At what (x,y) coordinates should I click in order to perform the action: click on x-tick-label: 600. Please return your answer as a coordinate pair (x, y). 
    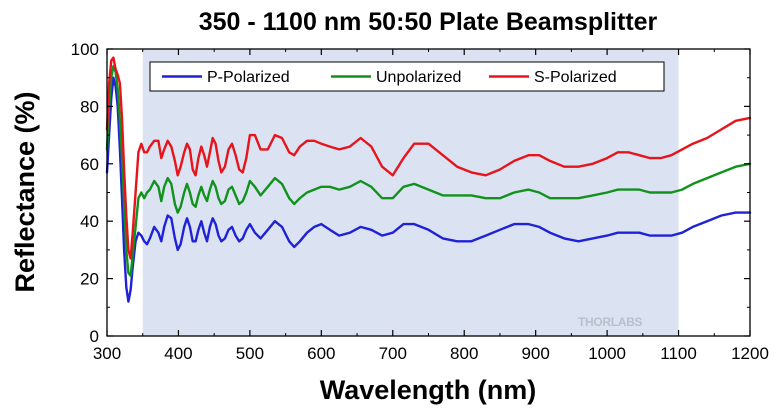
    Looking at the image, I should click on (321, 353).